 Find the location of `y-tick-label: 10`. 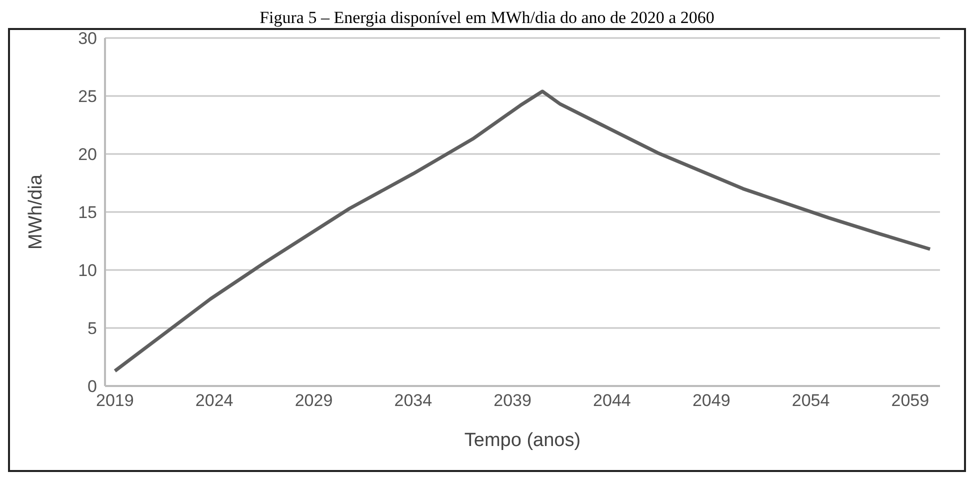

y-tick-label: 10 is located at coordinates (87, 270).